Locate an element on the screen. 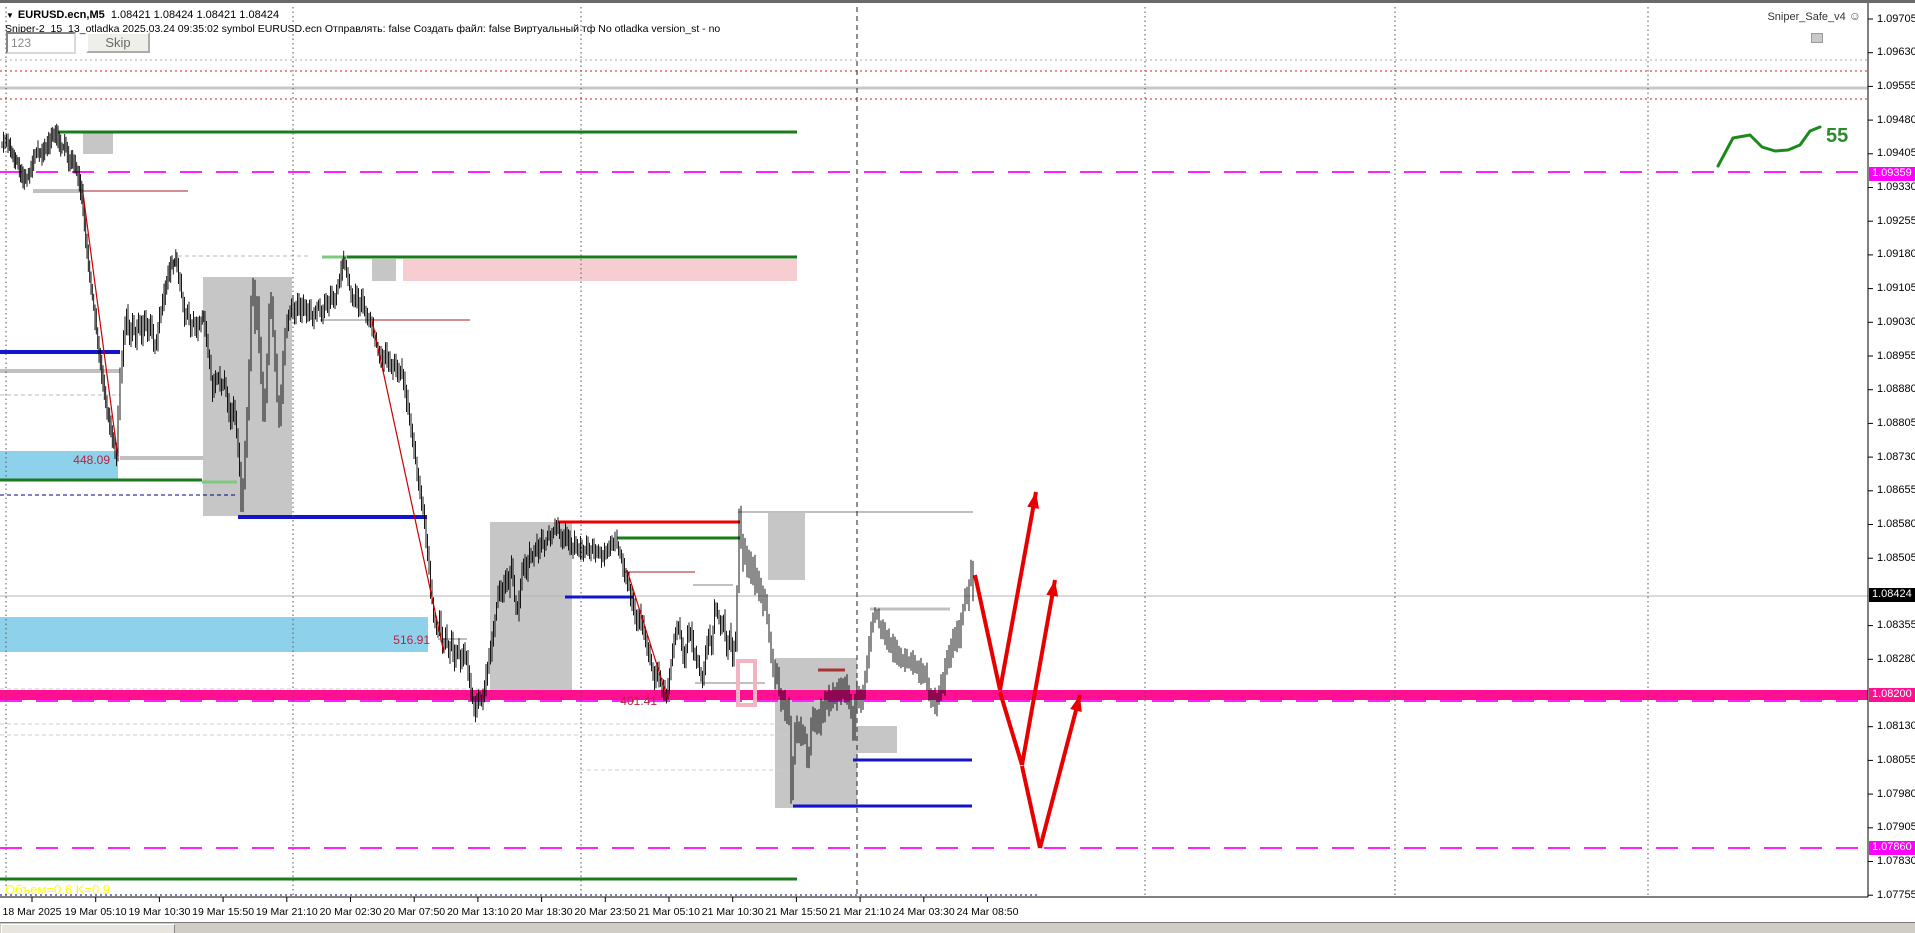 Image resolution: width=1915 pixels, height=933 pixels. time-axis-label: 20 Mar 07:50 is located at coordinates (414, 912).